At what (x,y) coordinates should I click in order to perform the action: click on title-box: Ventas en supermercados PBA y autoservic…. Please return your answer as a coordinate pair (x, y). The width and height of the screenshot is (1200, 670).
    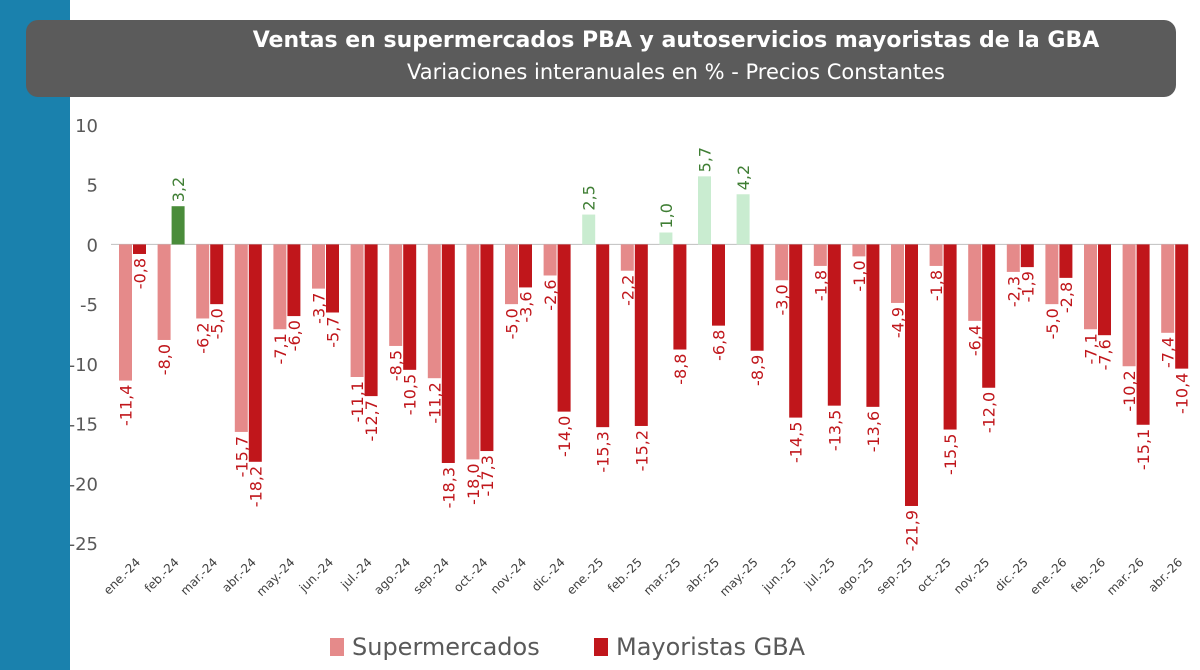
    Looking at the image, I should click on (601, 58).